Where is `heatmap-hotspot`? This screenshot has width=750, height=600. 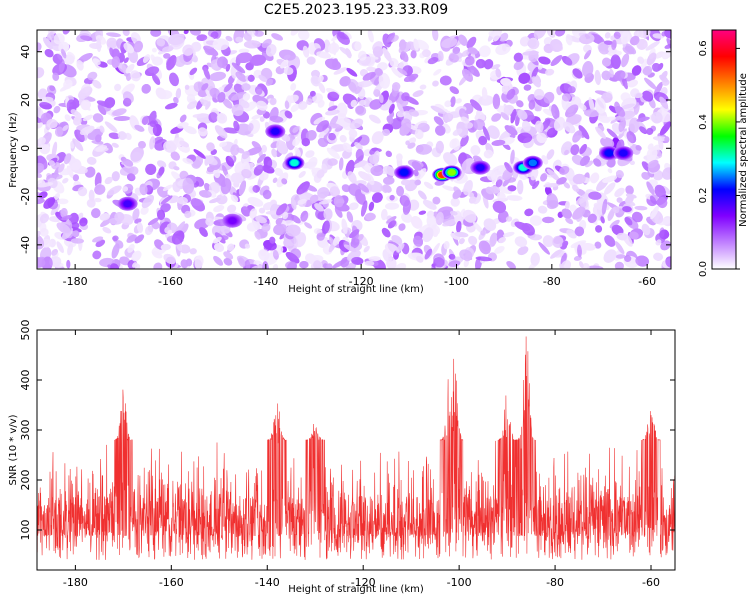 heatmap-hotspot is located at coordinates (623, 153).